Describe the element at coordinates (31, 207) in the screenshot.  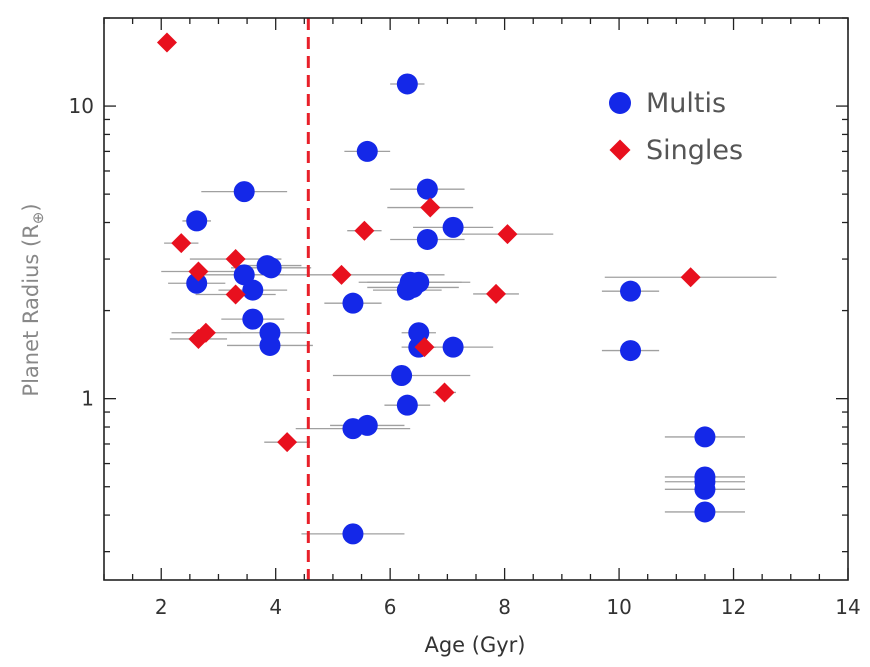
I see `y-axis-label-close: )` at that location.